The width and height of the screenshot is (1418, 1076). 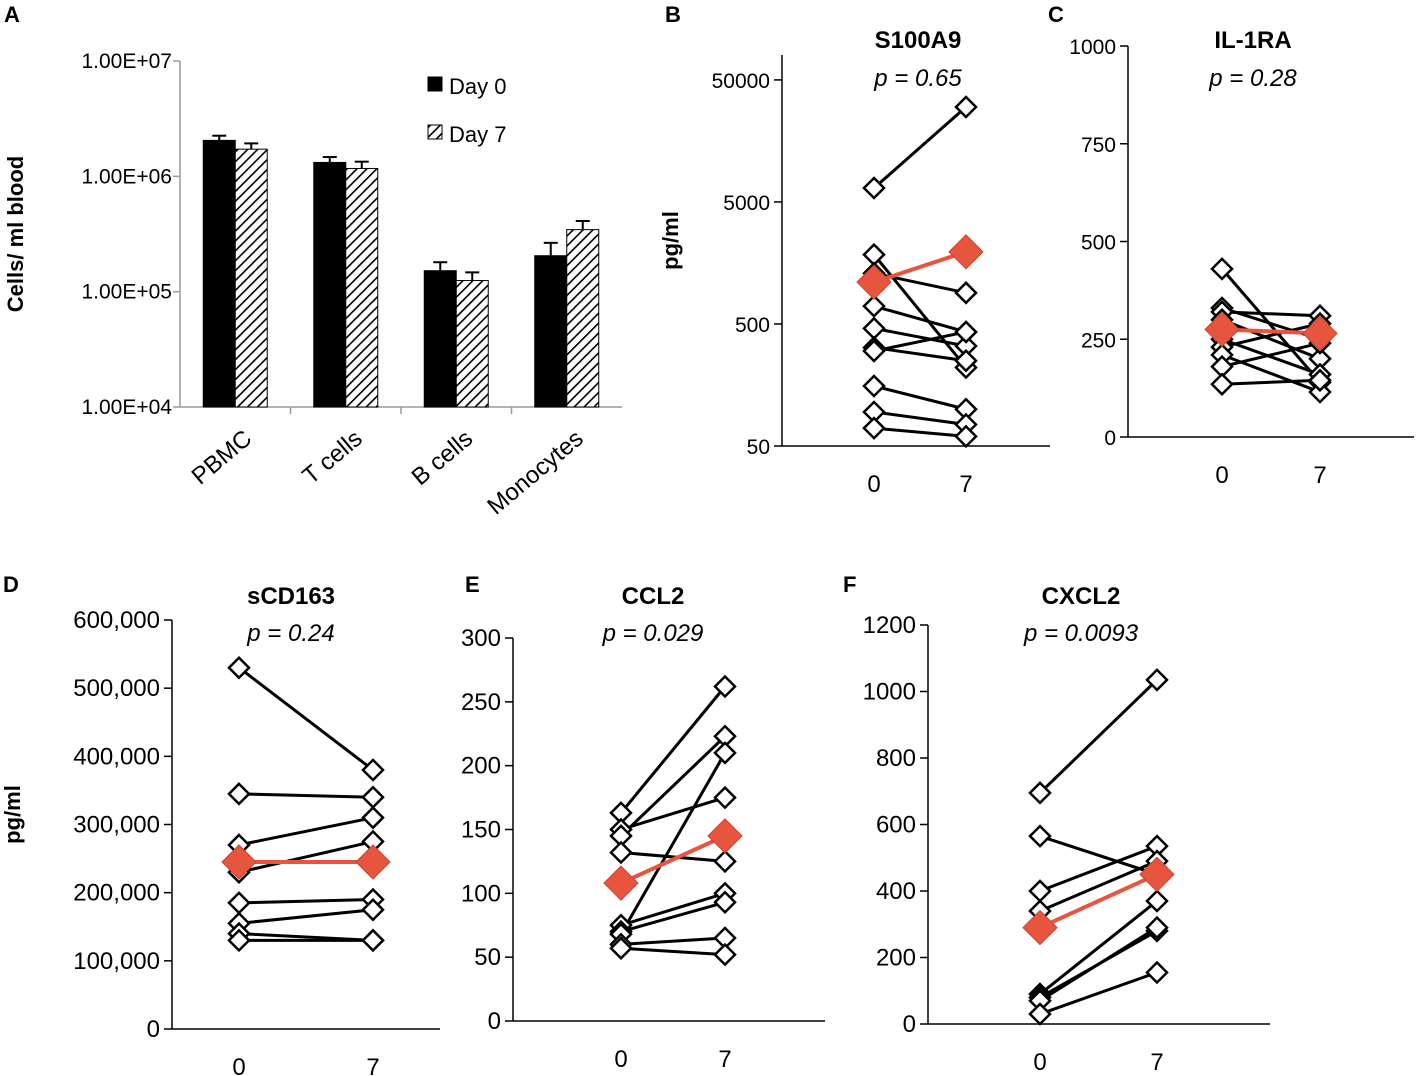 What do you see at coordinates (1081, 596) in the screenshot?
I see `panel-f-title: CXCL2` at bounding box center [1081, 596].